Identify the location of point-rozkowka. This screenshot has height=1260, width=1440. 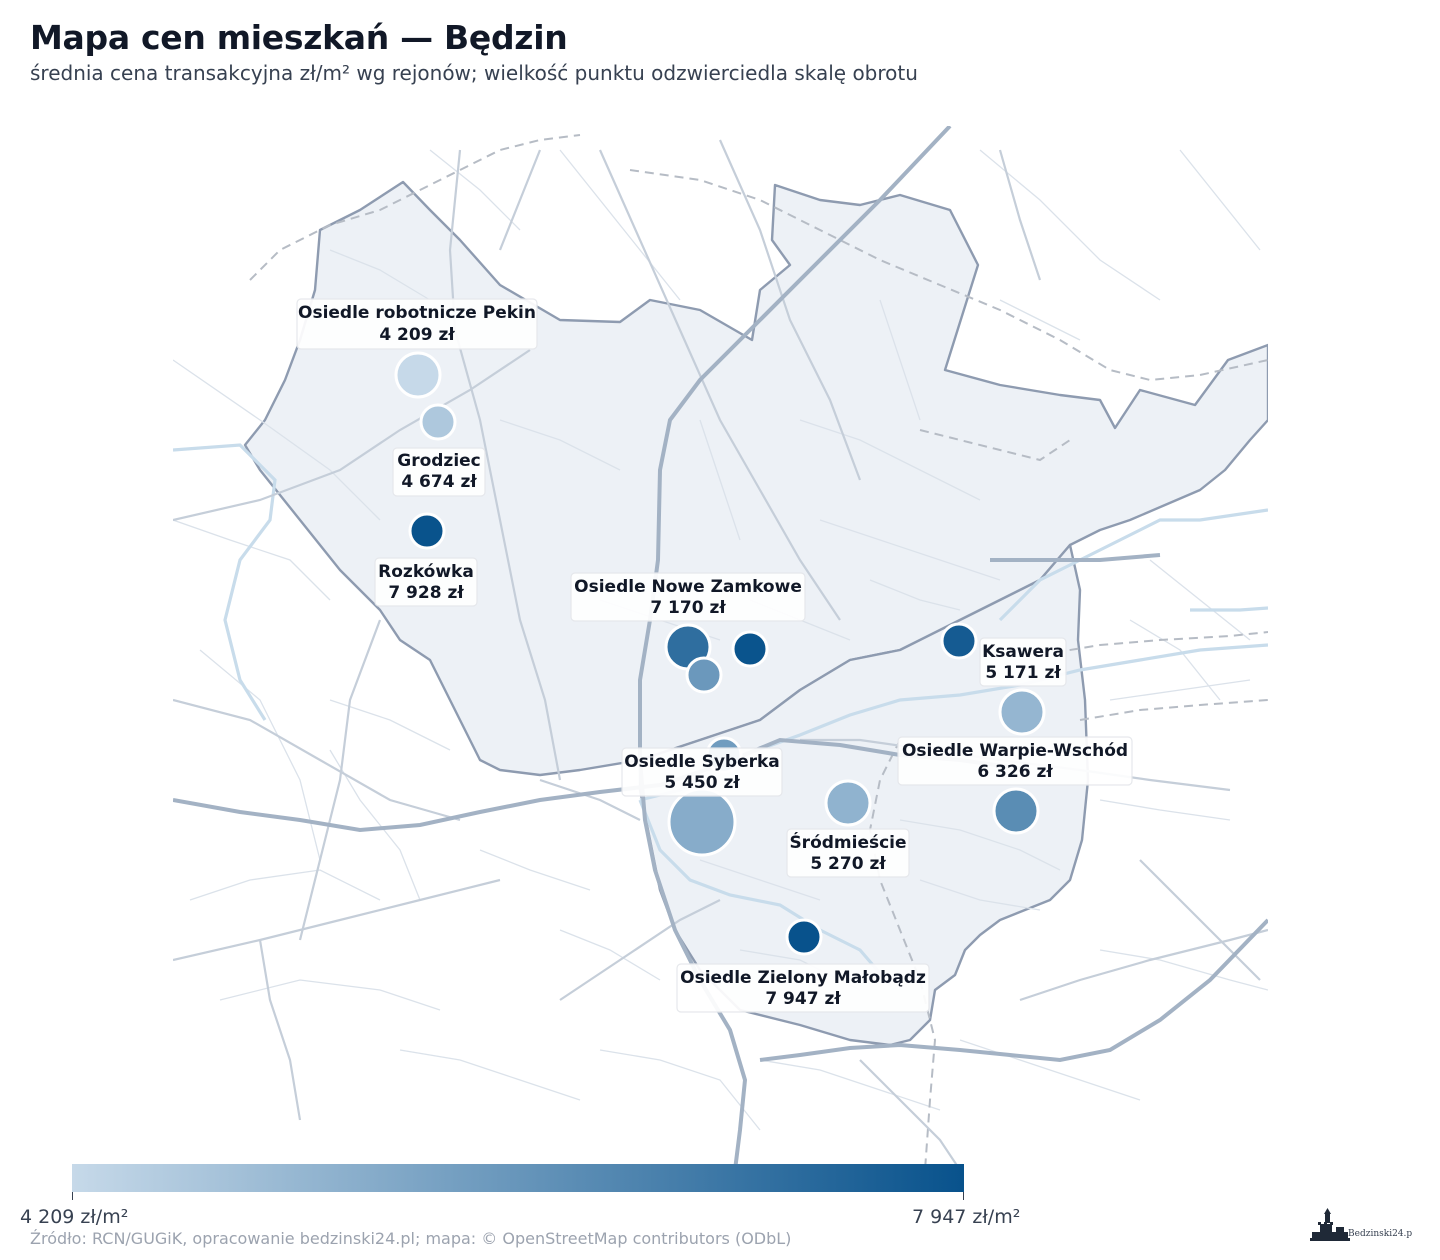
(427, 531).